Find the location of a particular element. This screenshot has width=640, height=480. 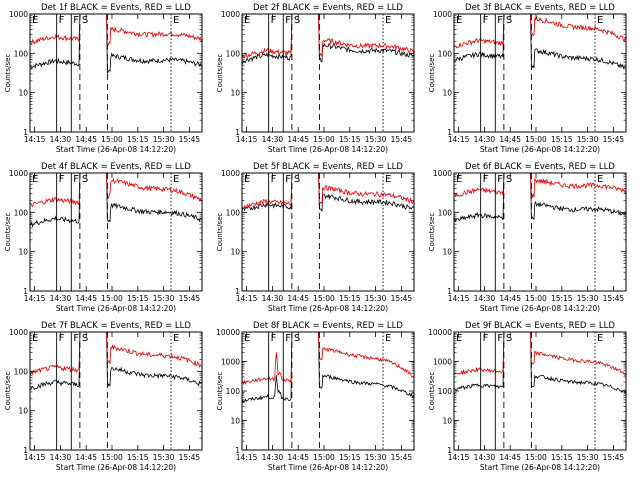

plot-title: Det 9f BLACK = Events, RED = LLD is located at coordinates (540, 326).